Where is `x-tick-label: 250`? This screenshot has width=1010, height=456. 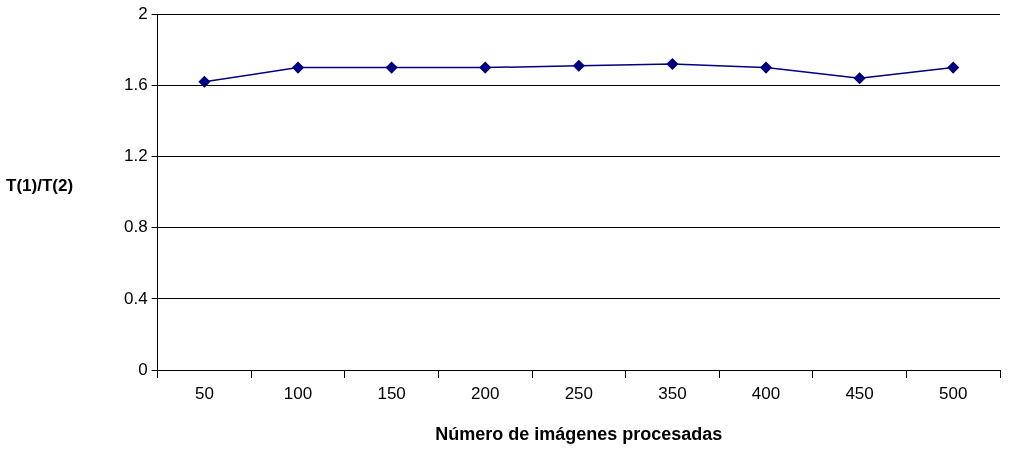 x-tick-label: 250 is located at coordinates (578, 393).